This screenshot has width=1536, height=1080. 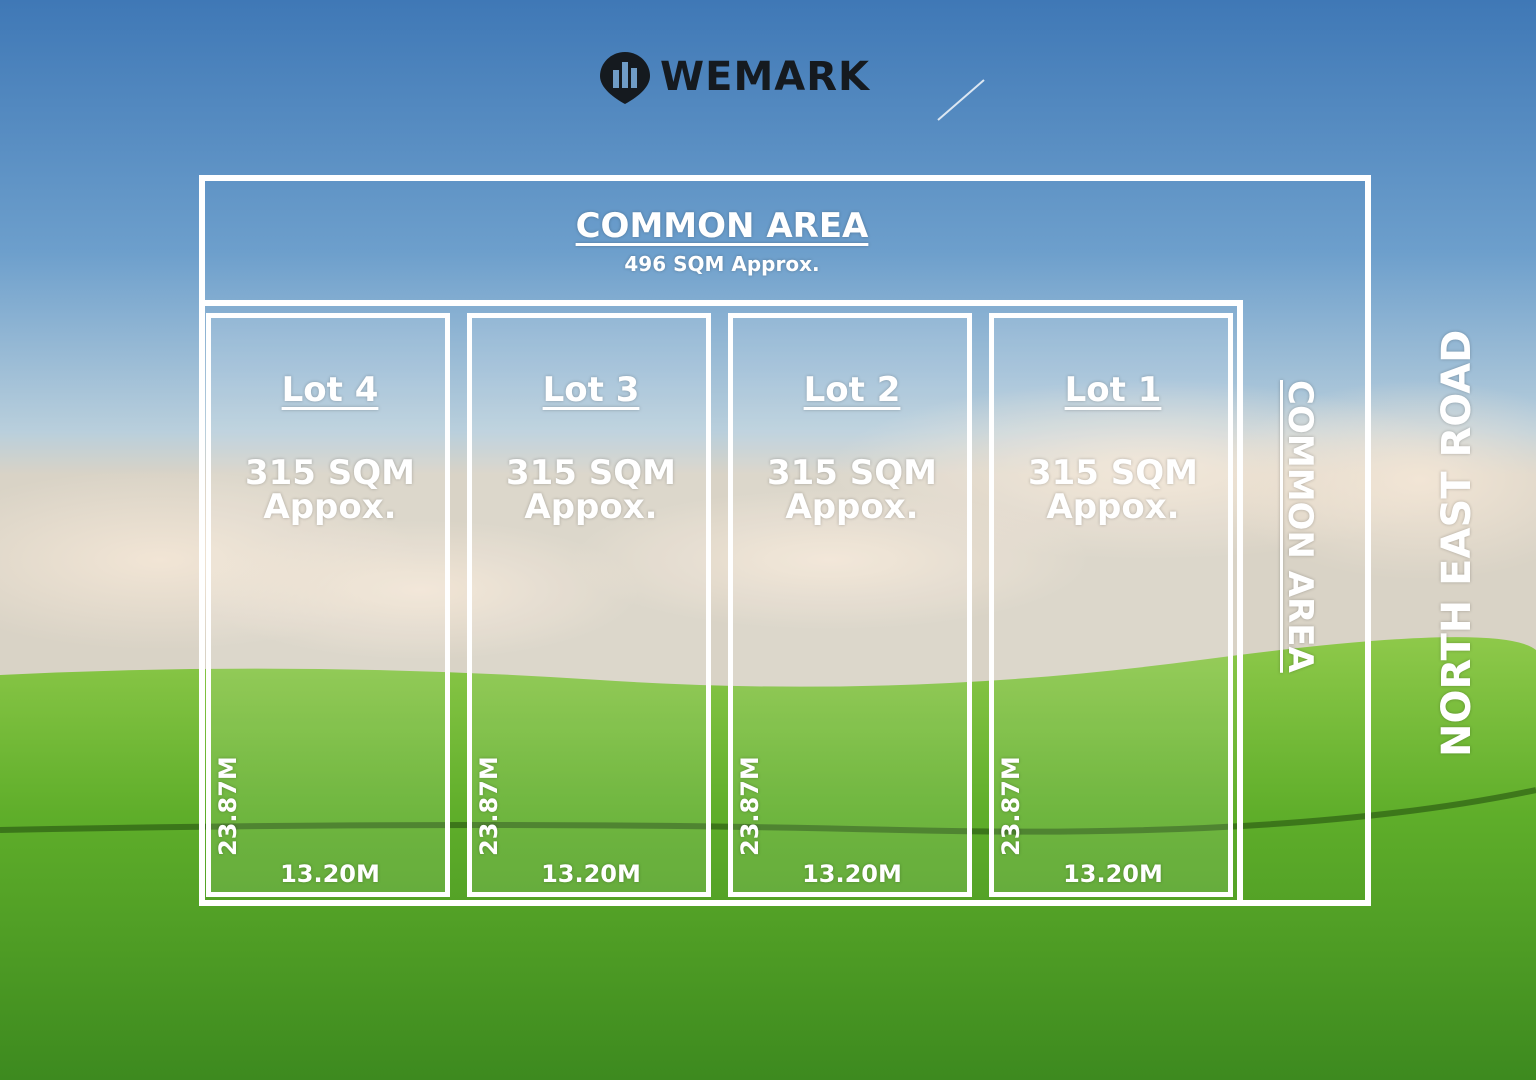 What do you see at coordinates (1300, 526) in the screenshot?
I see `side-common-area-title: COMMON AREA` at bounding box center [1300, 526].